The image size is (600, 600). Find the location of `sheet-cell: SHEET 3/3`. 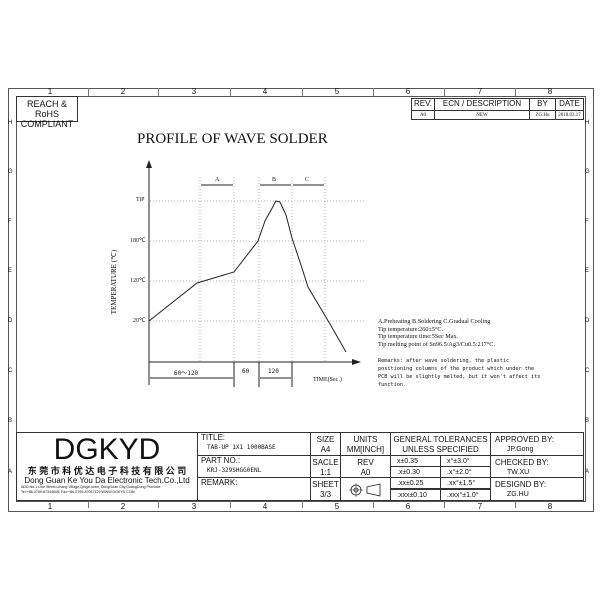

sheet-cell: SHEET 3/3 is located at coordinates (325, 489).